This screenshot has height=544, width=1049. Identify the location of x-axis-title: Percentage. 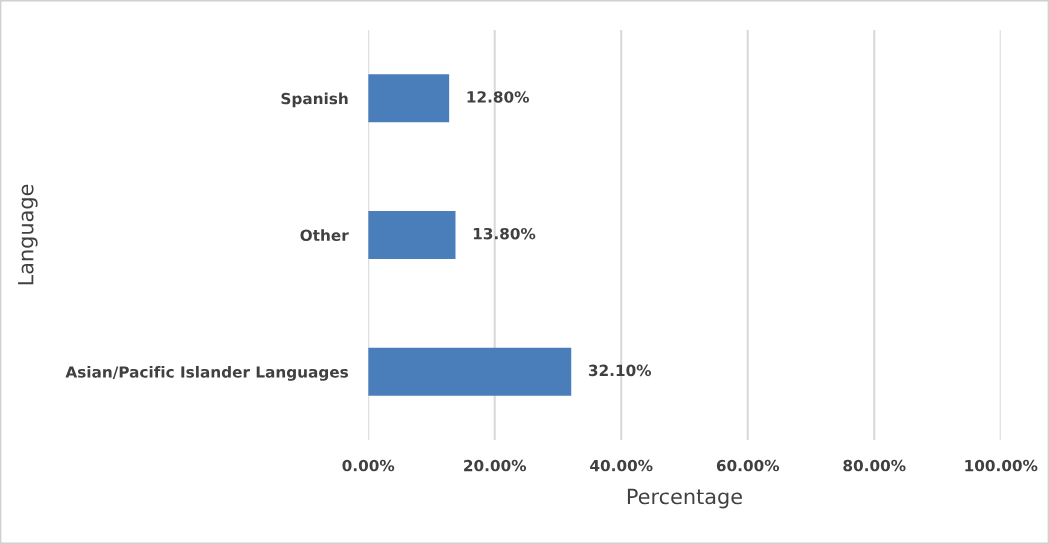
(684, 498).